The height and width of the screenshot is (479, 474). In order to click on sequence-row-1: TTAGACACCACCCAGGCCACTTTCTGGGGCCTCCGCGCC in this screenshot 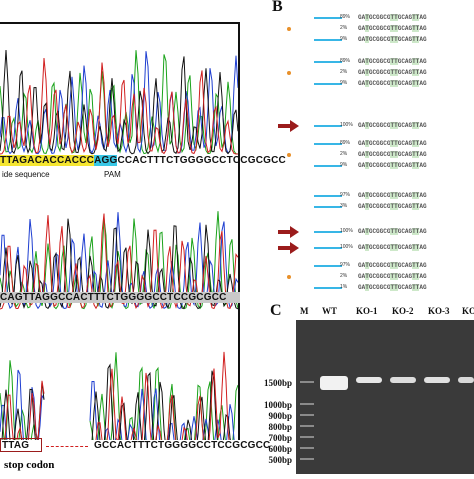, I will do `click(143, 160)`.